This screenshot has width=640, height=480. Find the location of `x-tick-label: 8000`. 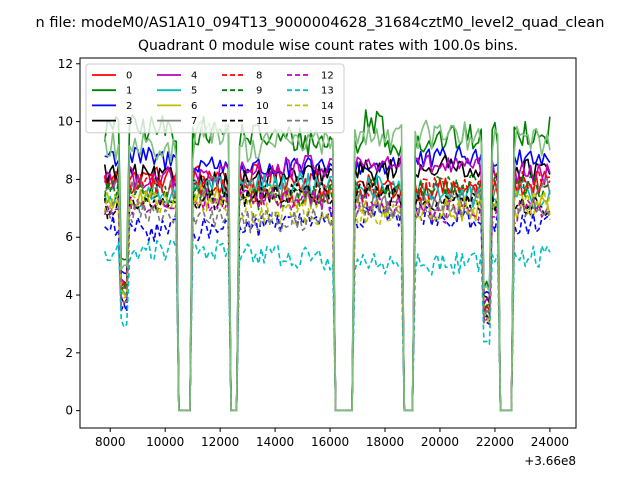

x-tick-label: 8000 is located at coordinates (110, 442).